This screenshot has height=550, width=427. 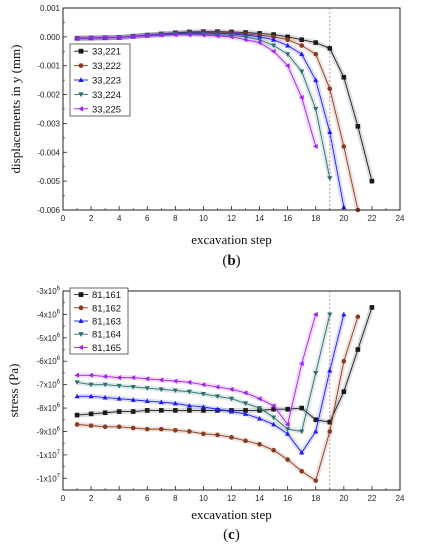 What do you see at coordinates (287, 218) in the screenshot?
I see `x-tick-label: 16` at bounding box center [287, 218].